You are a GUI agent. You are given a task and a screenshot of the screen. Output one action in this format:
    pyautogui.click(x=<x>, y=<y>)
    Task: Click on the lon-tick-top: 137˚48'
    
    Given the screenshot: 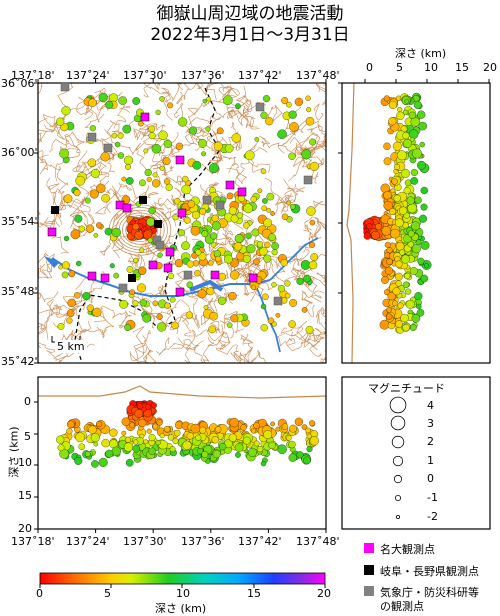 What is the action you would take?
    pyautogui.click(x=318, y=75)
    